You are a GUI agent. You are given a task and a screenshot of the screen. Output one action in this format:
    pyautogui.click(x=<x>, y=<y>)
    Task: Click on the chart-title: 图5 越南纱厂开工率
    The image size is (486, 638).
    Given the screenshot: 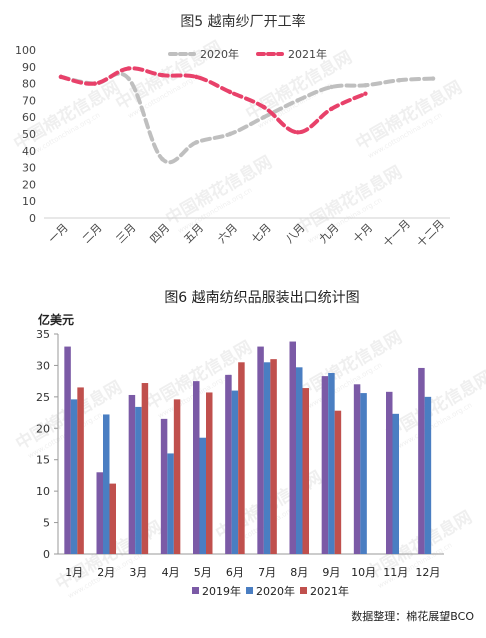 What is the action you would take?
    pyautogui.click(x=242, y=21)
    